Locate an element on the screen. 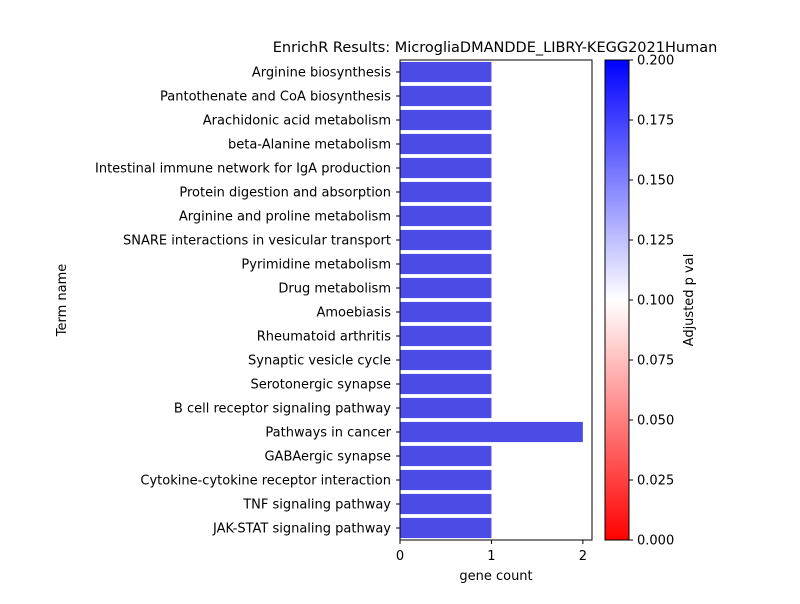  colorbar-tick-label: 0.025 is located at coordinates (655, 481).